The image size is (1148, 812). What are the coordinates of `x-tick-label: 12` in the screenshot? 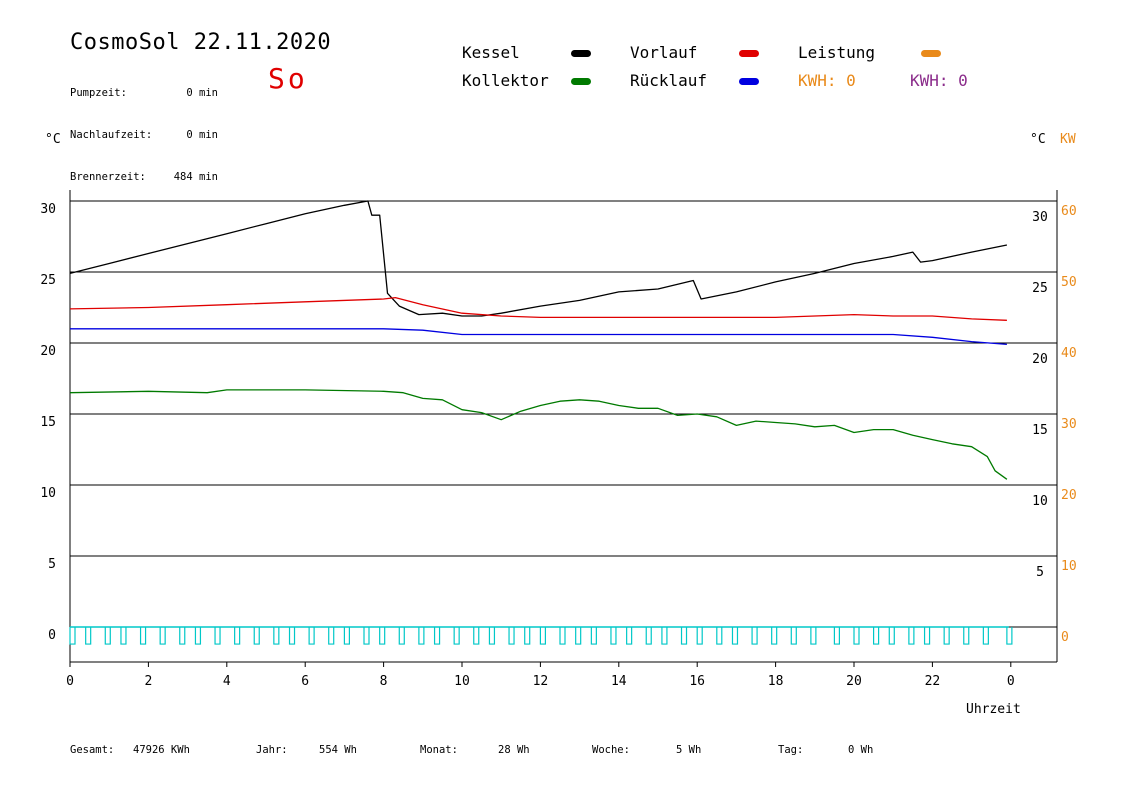 It's located at (541, 681).